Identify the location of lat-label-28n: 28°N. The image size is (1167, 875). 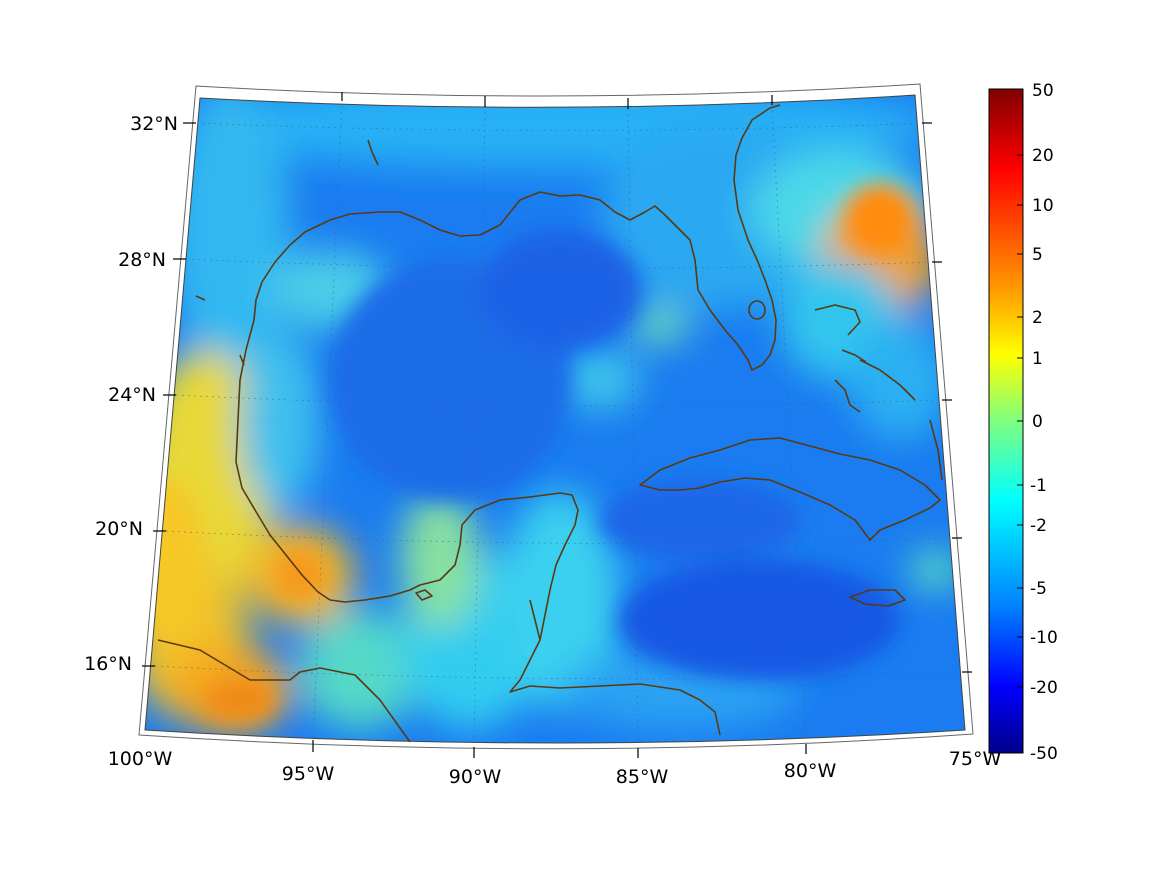
(142, 260).